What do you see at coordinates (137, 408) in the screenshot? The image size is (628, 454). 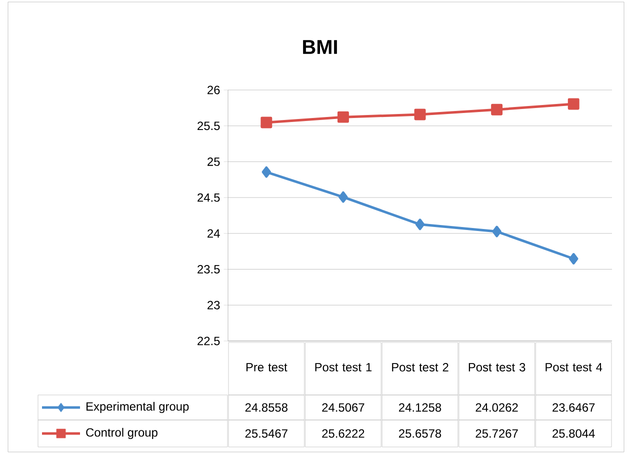 I see `legend-label: Experimental group` at bounding box center [137, 408].